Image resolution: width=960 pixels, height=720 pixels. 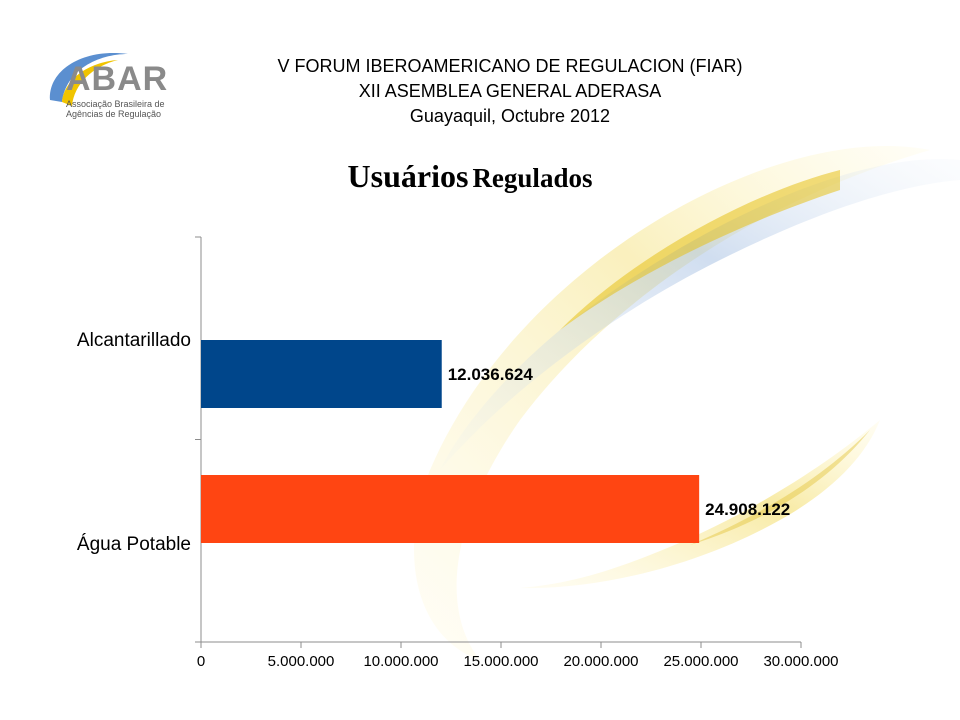 I want to click on logo-subtitle-1: Associação Brasileira de, so click(x=115, y=104).